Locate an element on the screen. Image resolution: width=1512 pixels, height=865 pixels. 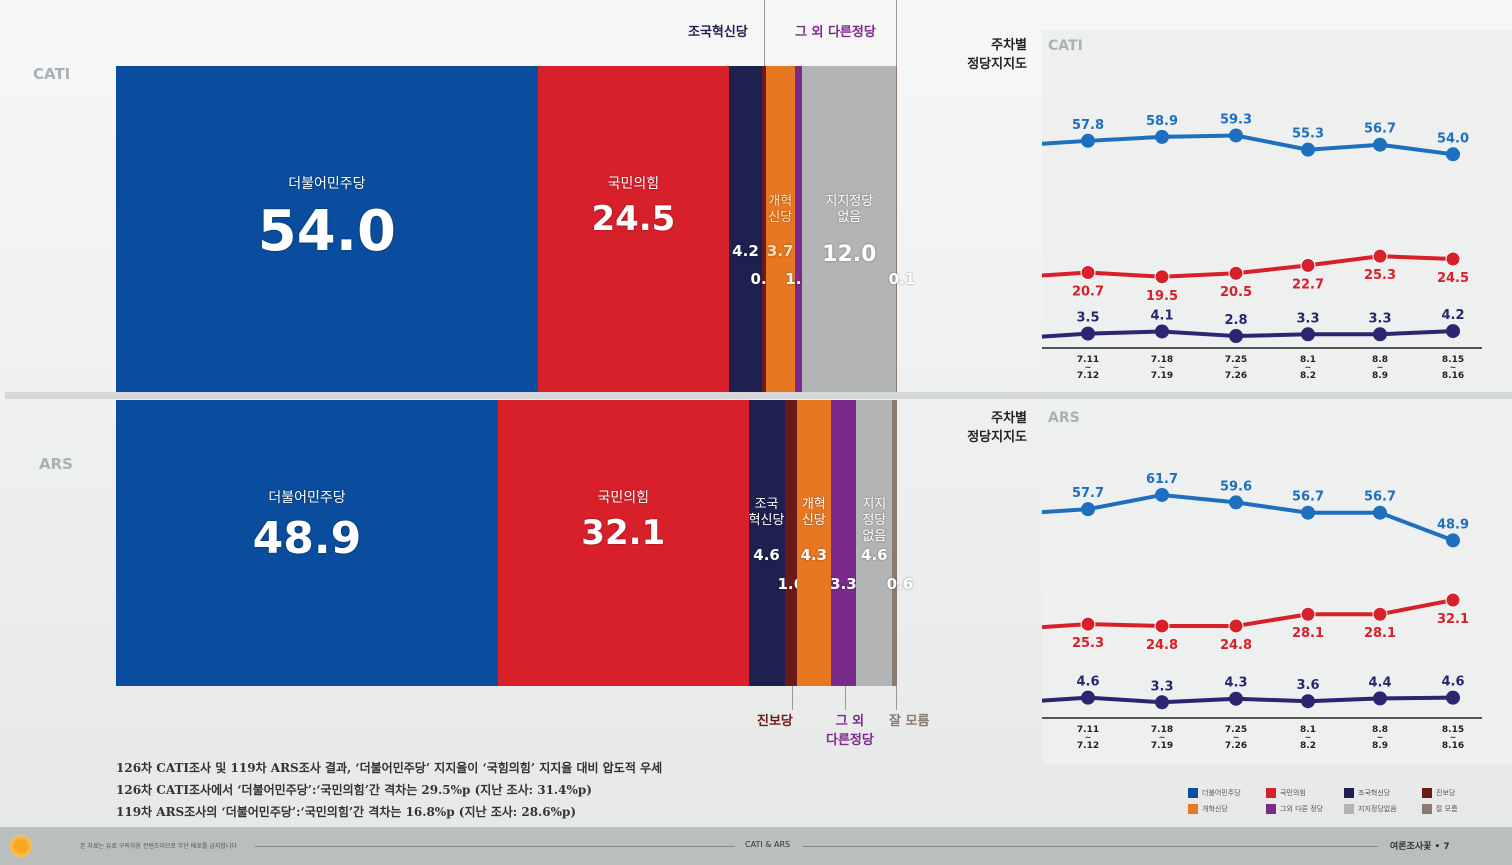
data-label: 3.5 is located at coordinates (1087, 318).